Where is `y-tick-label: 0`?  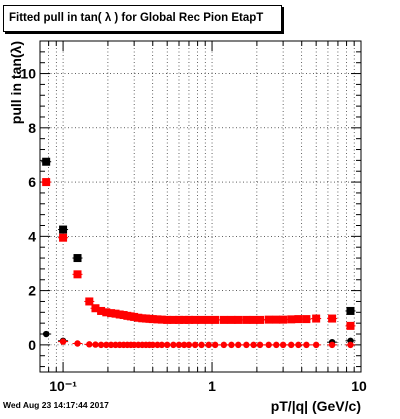
y-tick-label: 0 is located at coordinates (32, 345).